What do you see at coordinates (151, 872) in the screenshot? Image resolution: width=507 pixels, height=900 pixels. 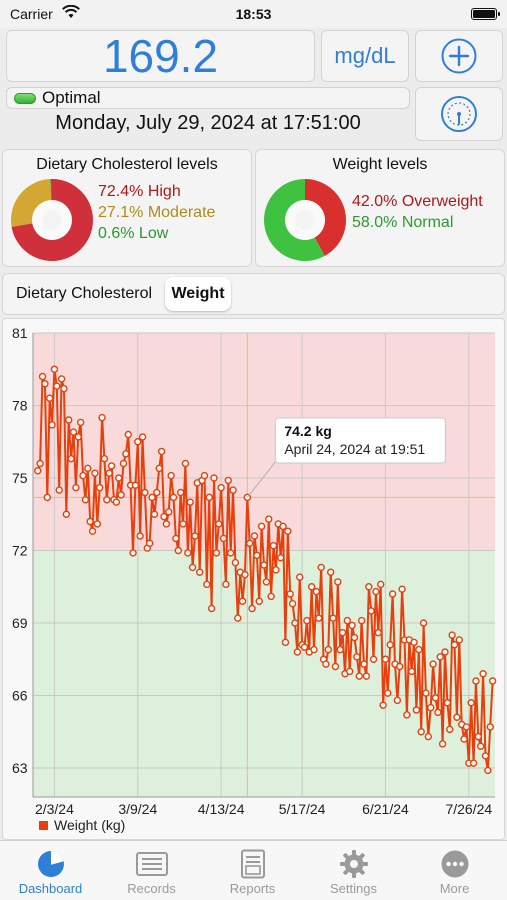 I see `tabbar-records: Records` at bounding box center [151, 872].